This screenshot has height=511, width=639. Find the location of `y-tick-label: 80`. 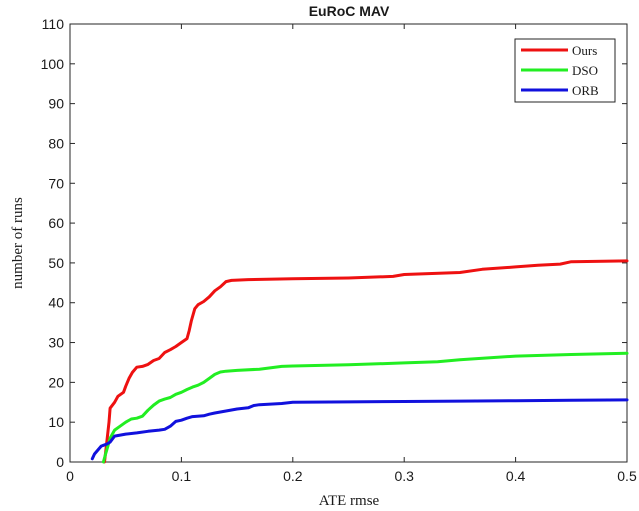

y-tick-label: 80 is located at coordinates (56, 143).